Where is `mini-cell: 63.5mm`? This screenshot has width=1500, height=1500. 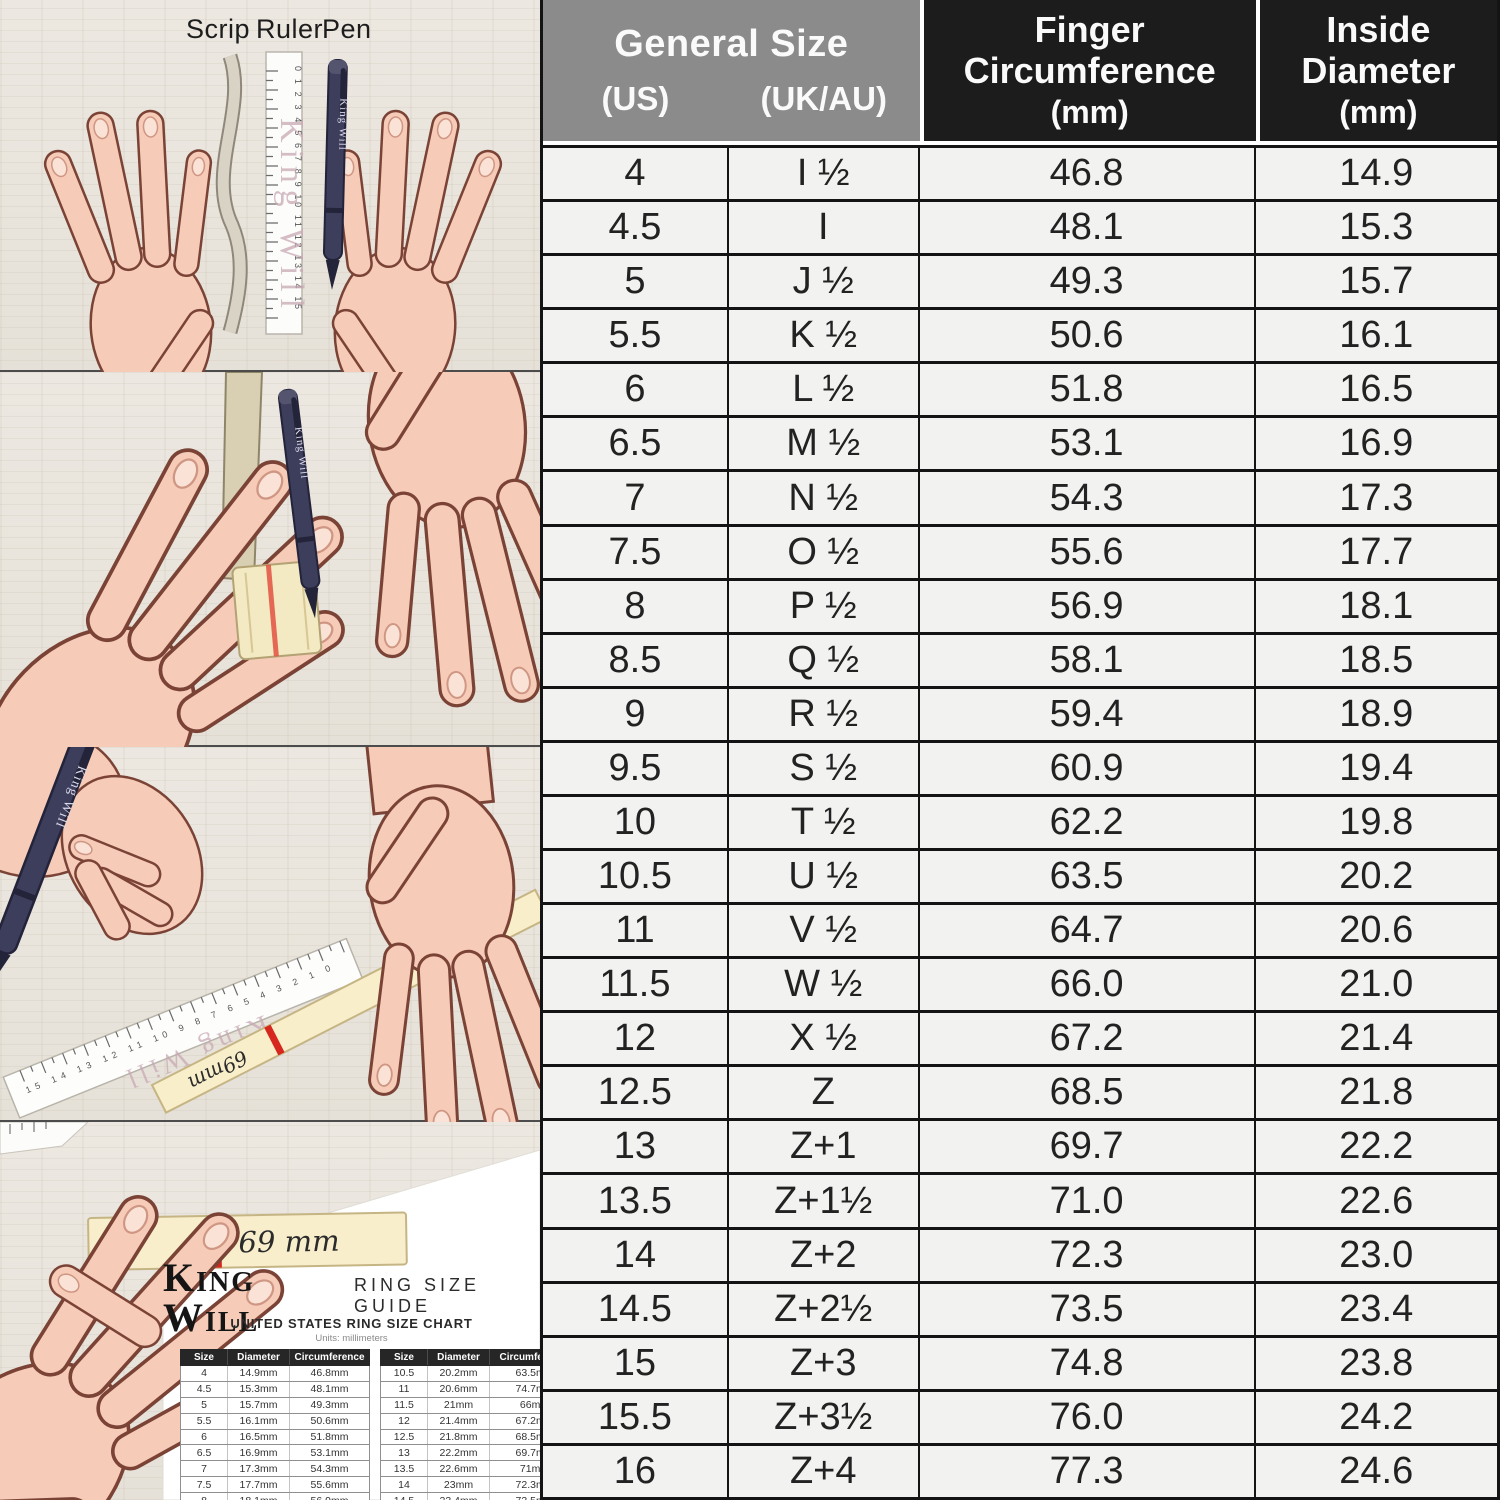
mini-cell: 63.5mm is located at coordinates (514, 1373).